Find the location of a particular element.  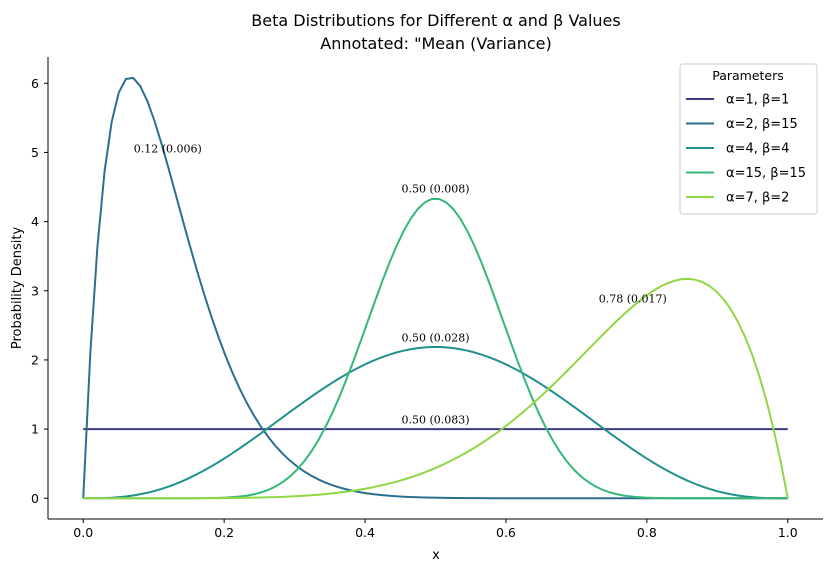

x-tick-label: 0.6 is located at coordinates (506, 532).